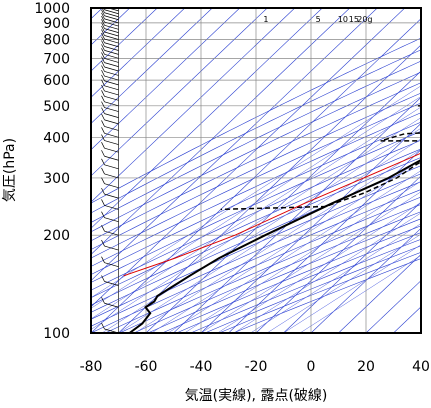 The image size is (431, 408). Describe the element at coordinates (56, 107) in the screenshot. I see `y-tick-label: 500` at that location.